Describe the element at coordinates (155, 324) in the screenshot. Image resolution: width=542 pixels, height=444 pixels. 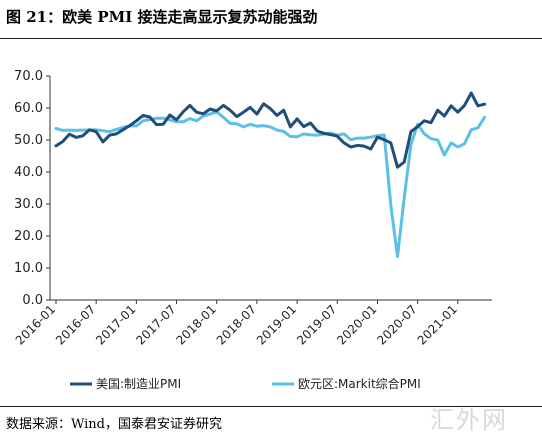
I see `x-tick-label: 2017-07` at that location.